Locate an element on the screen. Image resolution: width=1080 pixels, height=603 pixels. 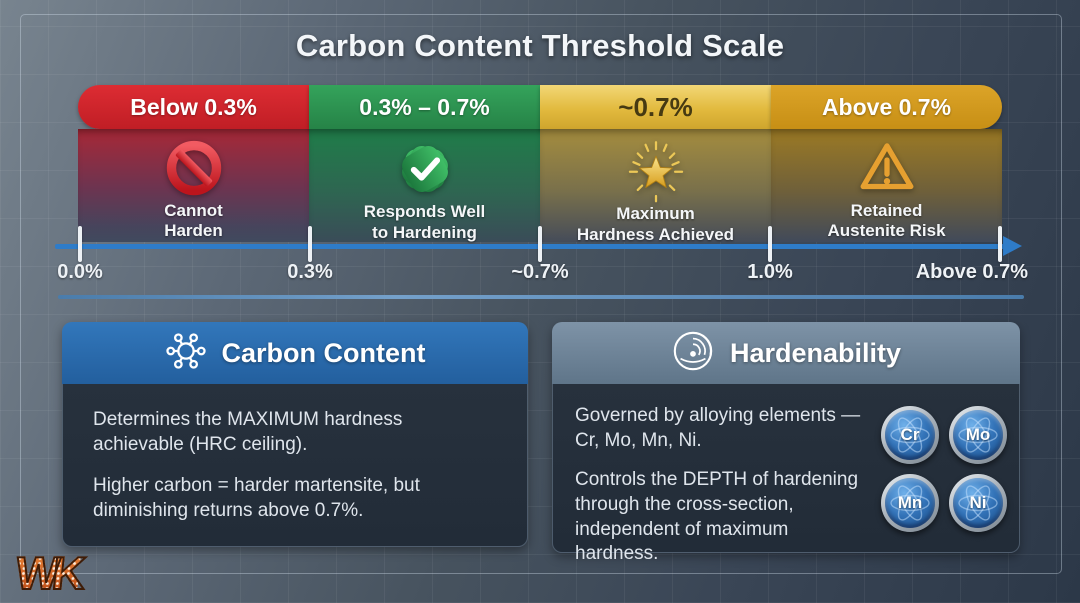
segment-body: Maximum Hardness Achieved is located at coordinates (655, 186).